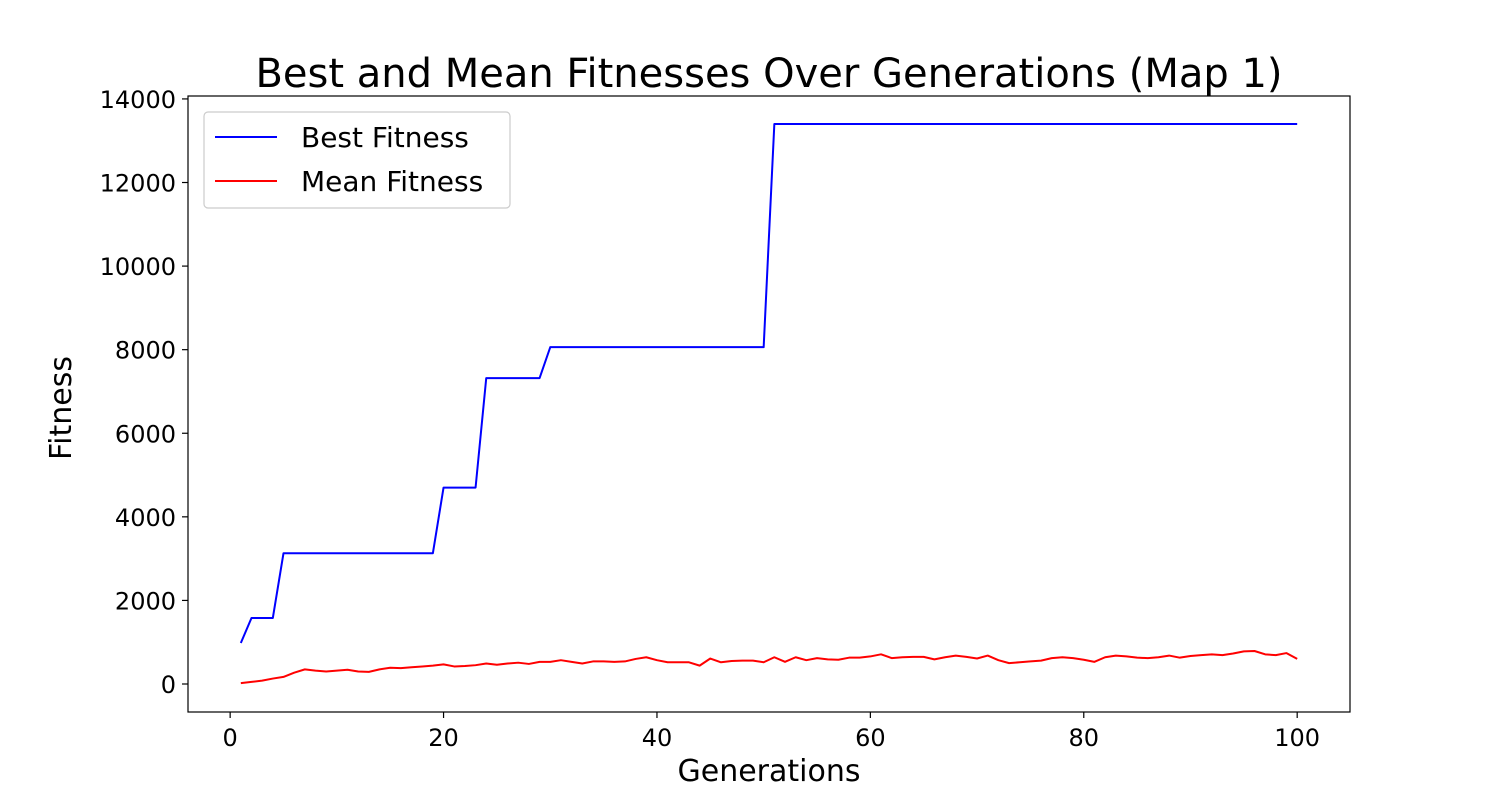 This screenshot has width=1500, height=800. I want to click on legend-label-best: Best Fitness, so click(385, 137).